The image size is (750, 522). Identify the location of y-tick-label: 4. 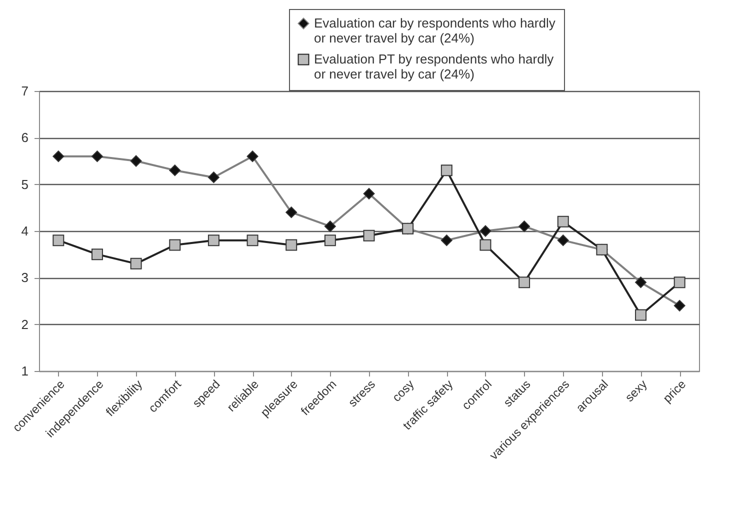
(24, 231).